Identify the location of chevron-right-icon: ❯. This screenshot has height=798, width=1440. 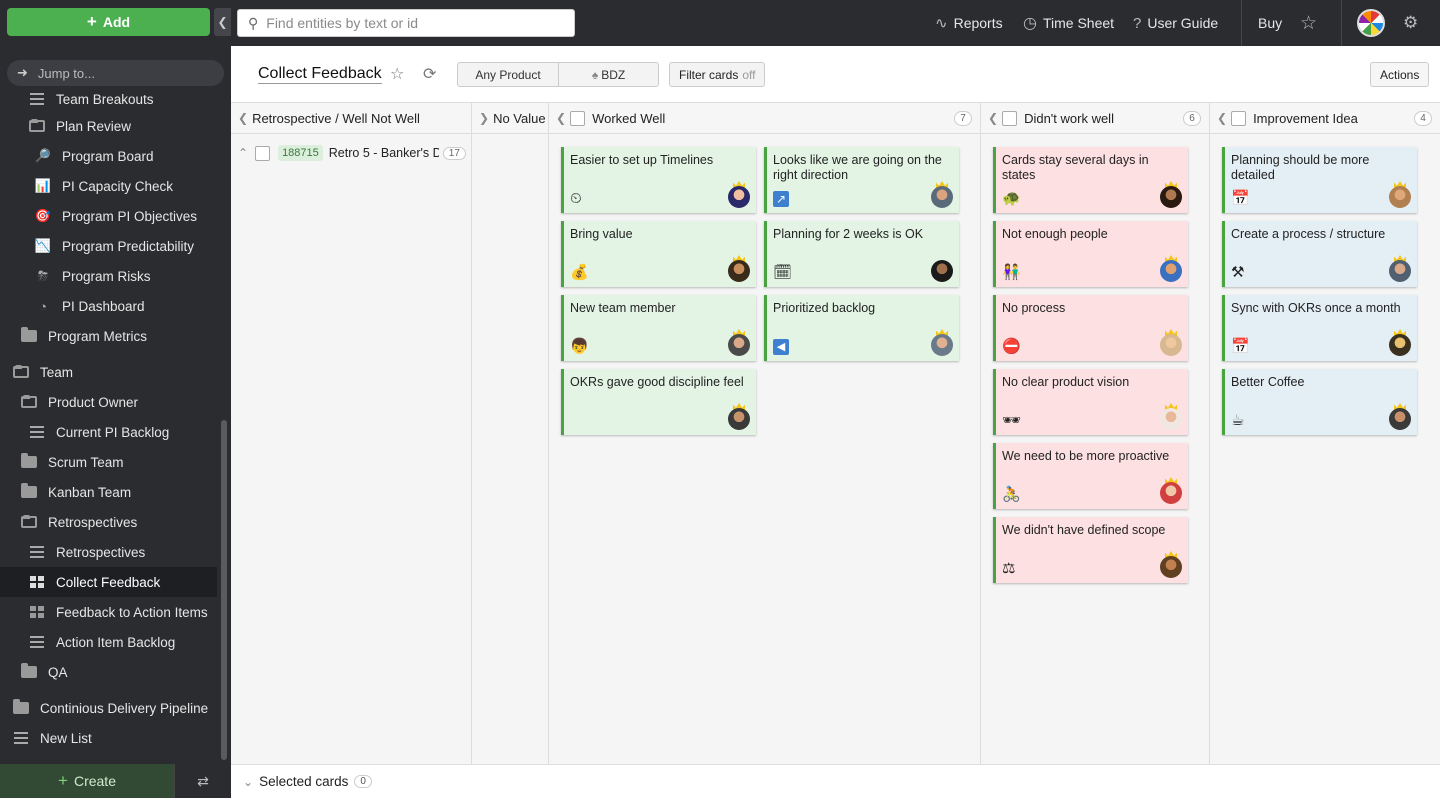
(484, 118).